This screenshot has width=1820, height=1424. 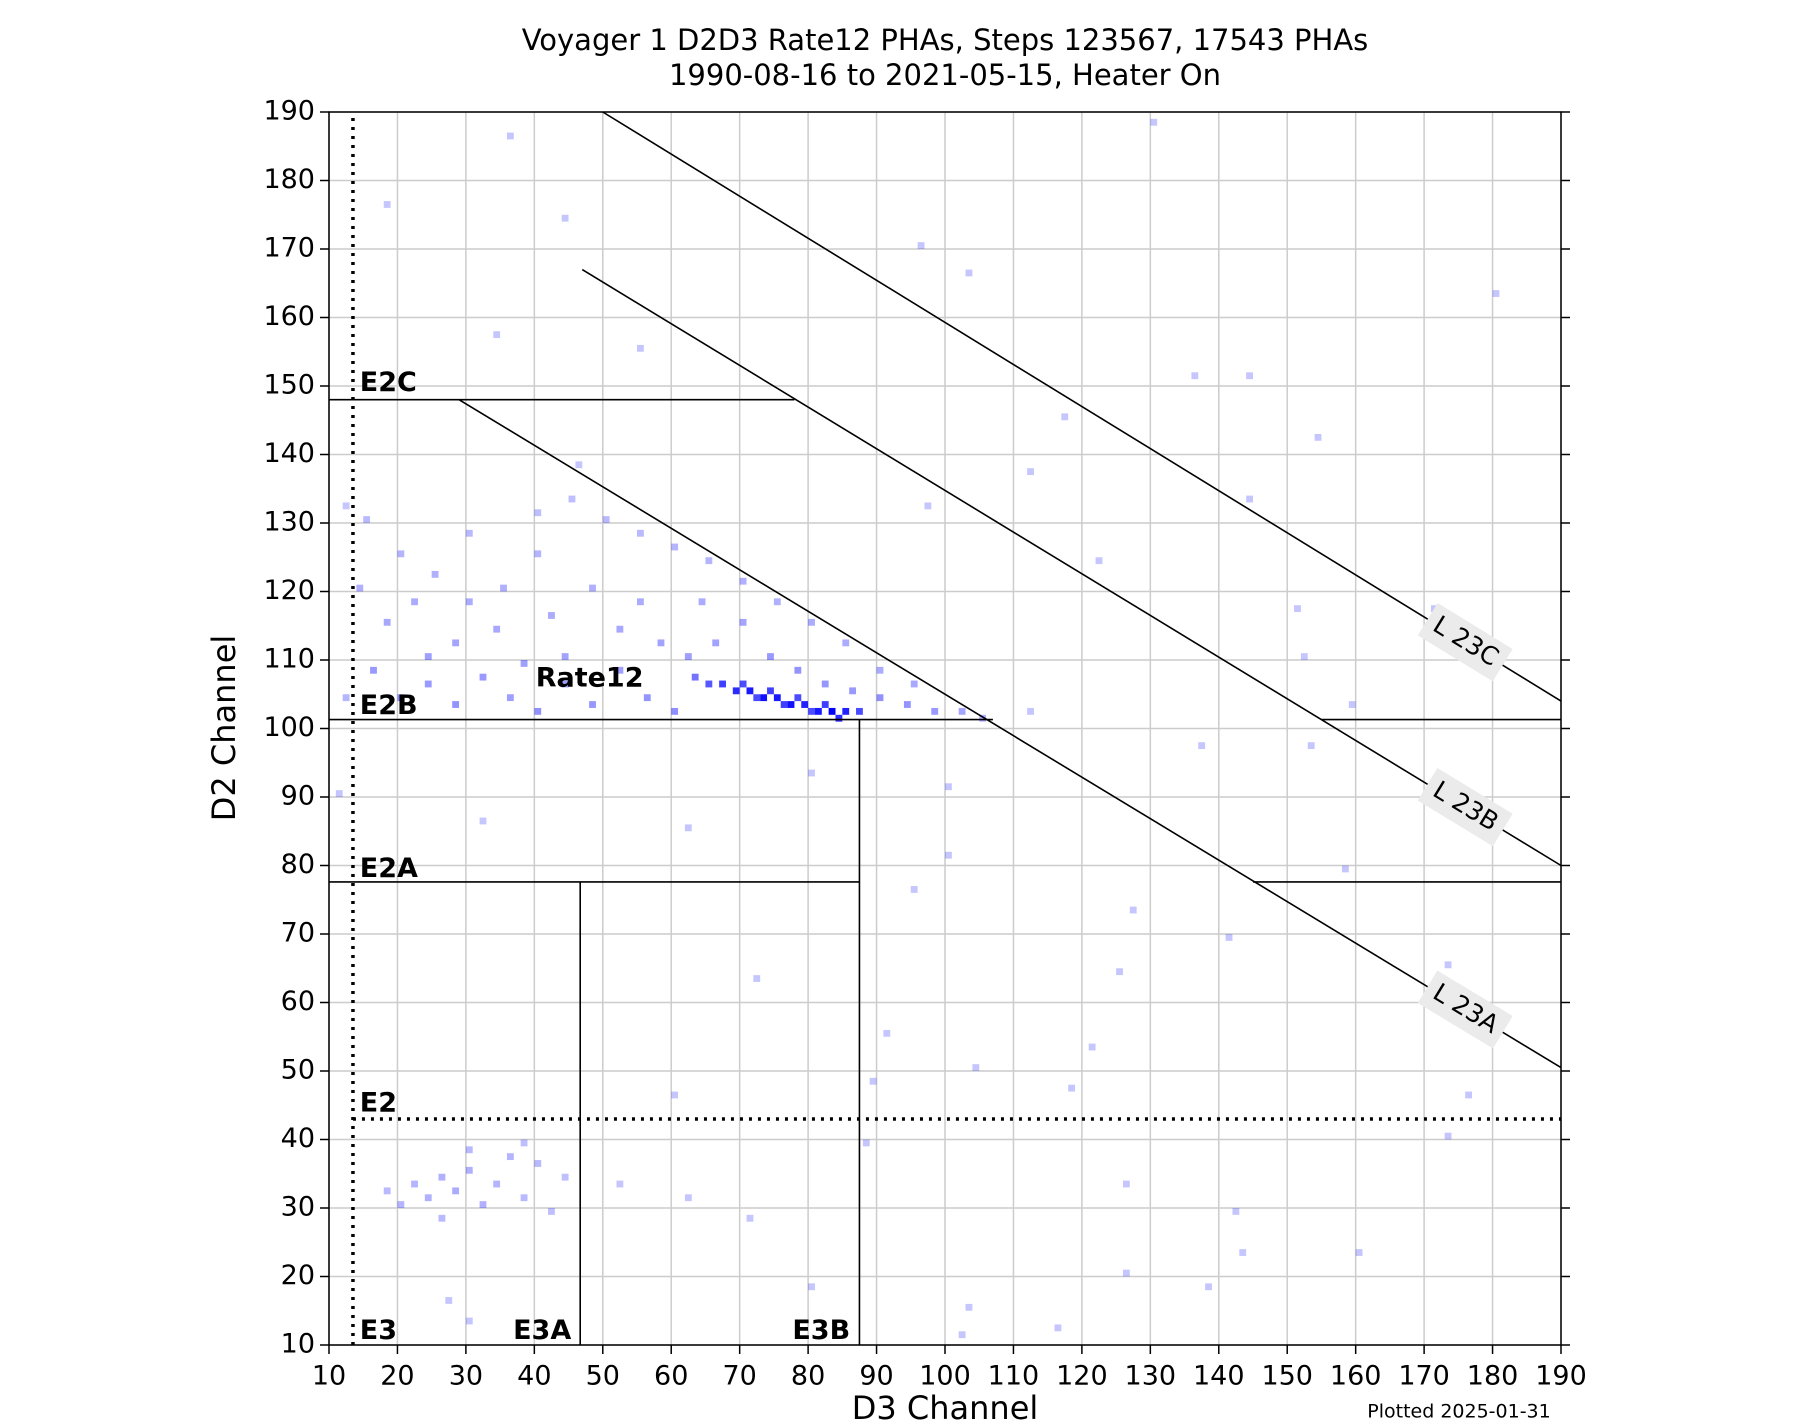 What do you see at coordinates (1287, 1376) in the screenshot?
I see `x-tick-label: 150` at bounding box center [1287, 1376].